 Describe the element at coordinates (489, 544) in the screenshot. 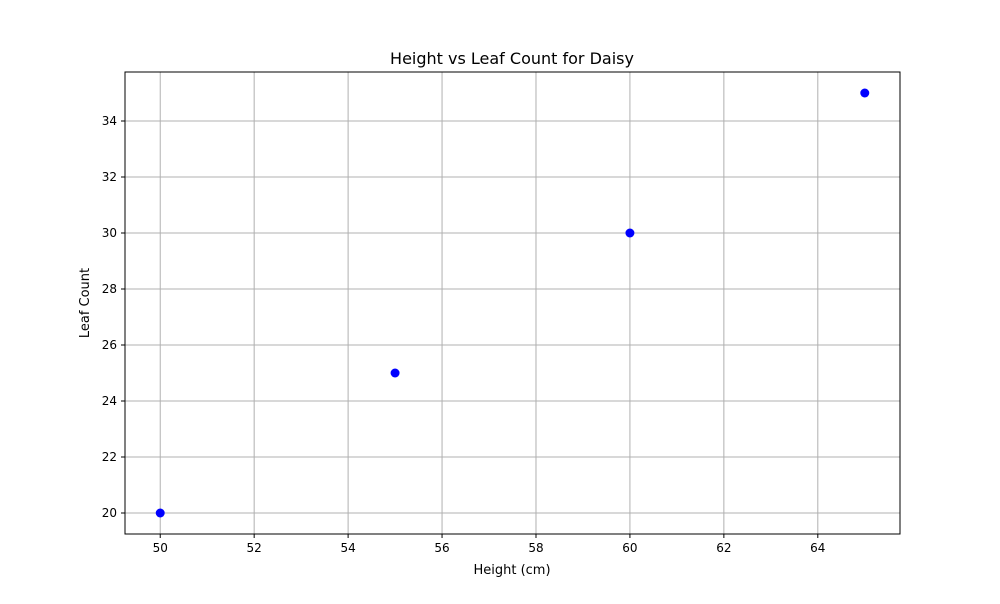

I see `x-axis-ticks: 50 52 54 56 58 60 62 64` at that location.